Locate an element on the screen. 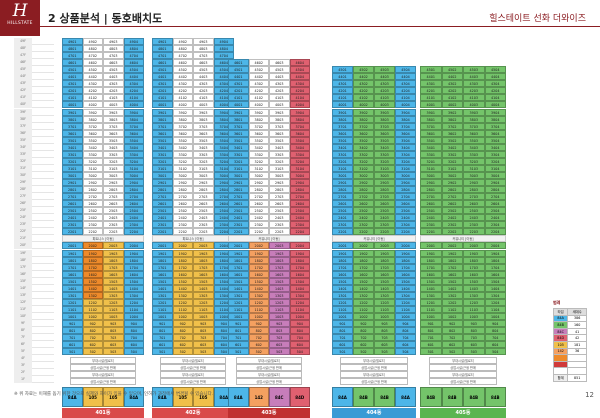  unit-cell: 2604 is located at coordinates (405, 204).